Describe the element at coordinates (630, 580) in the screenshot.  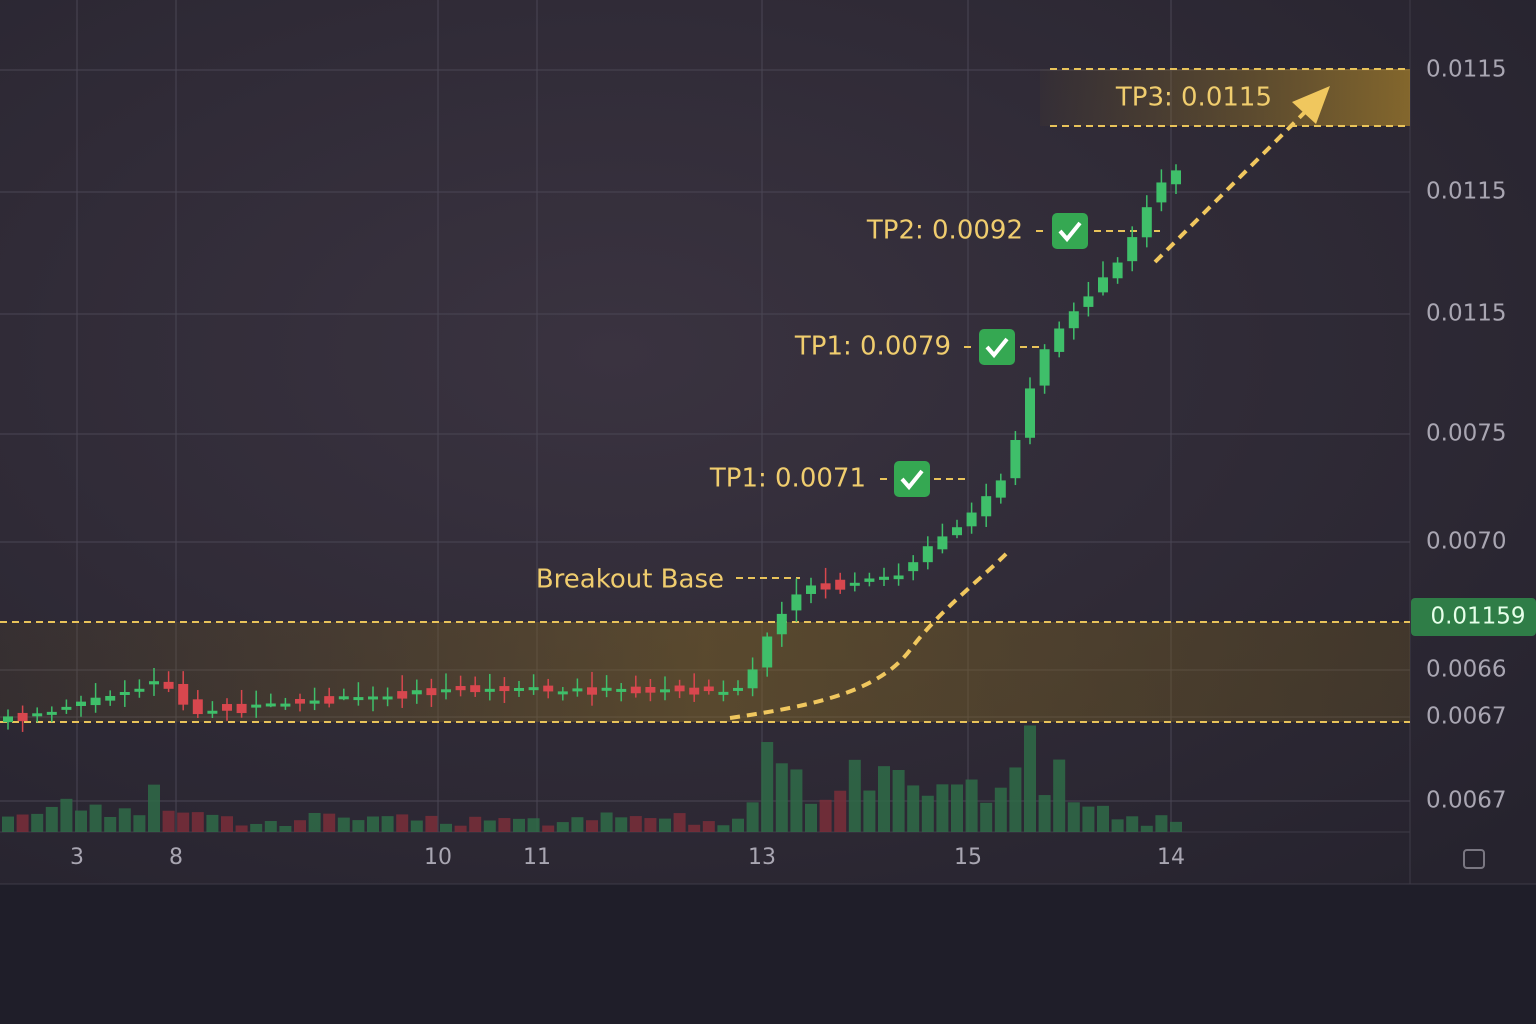
I see `breakout-label: Breakout Base` at that location.